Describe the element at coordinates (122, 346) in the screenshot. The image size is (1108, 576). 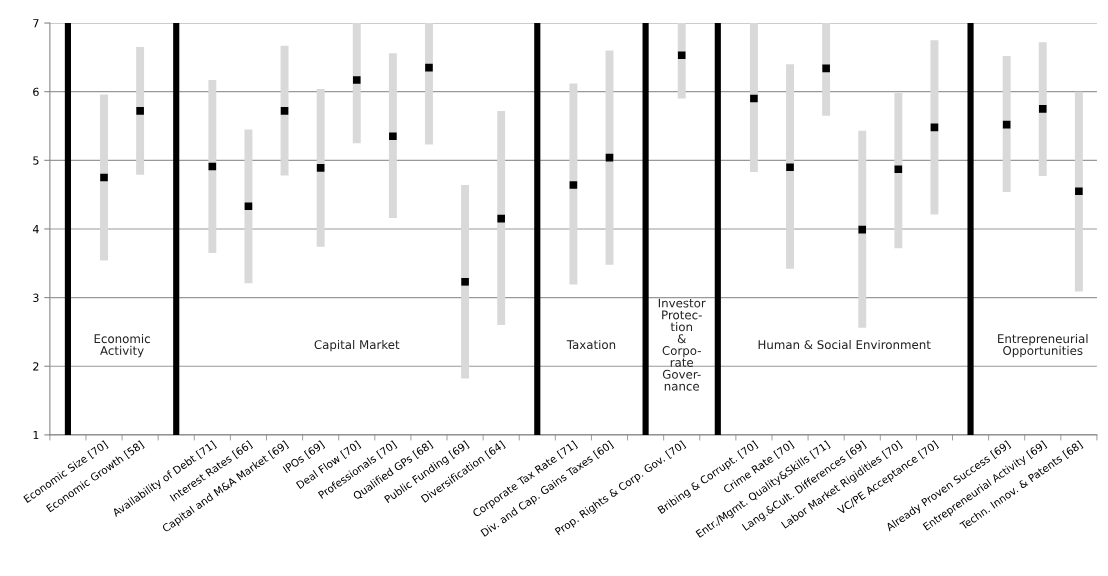
I see `annotation: Economic Activity` at that location.